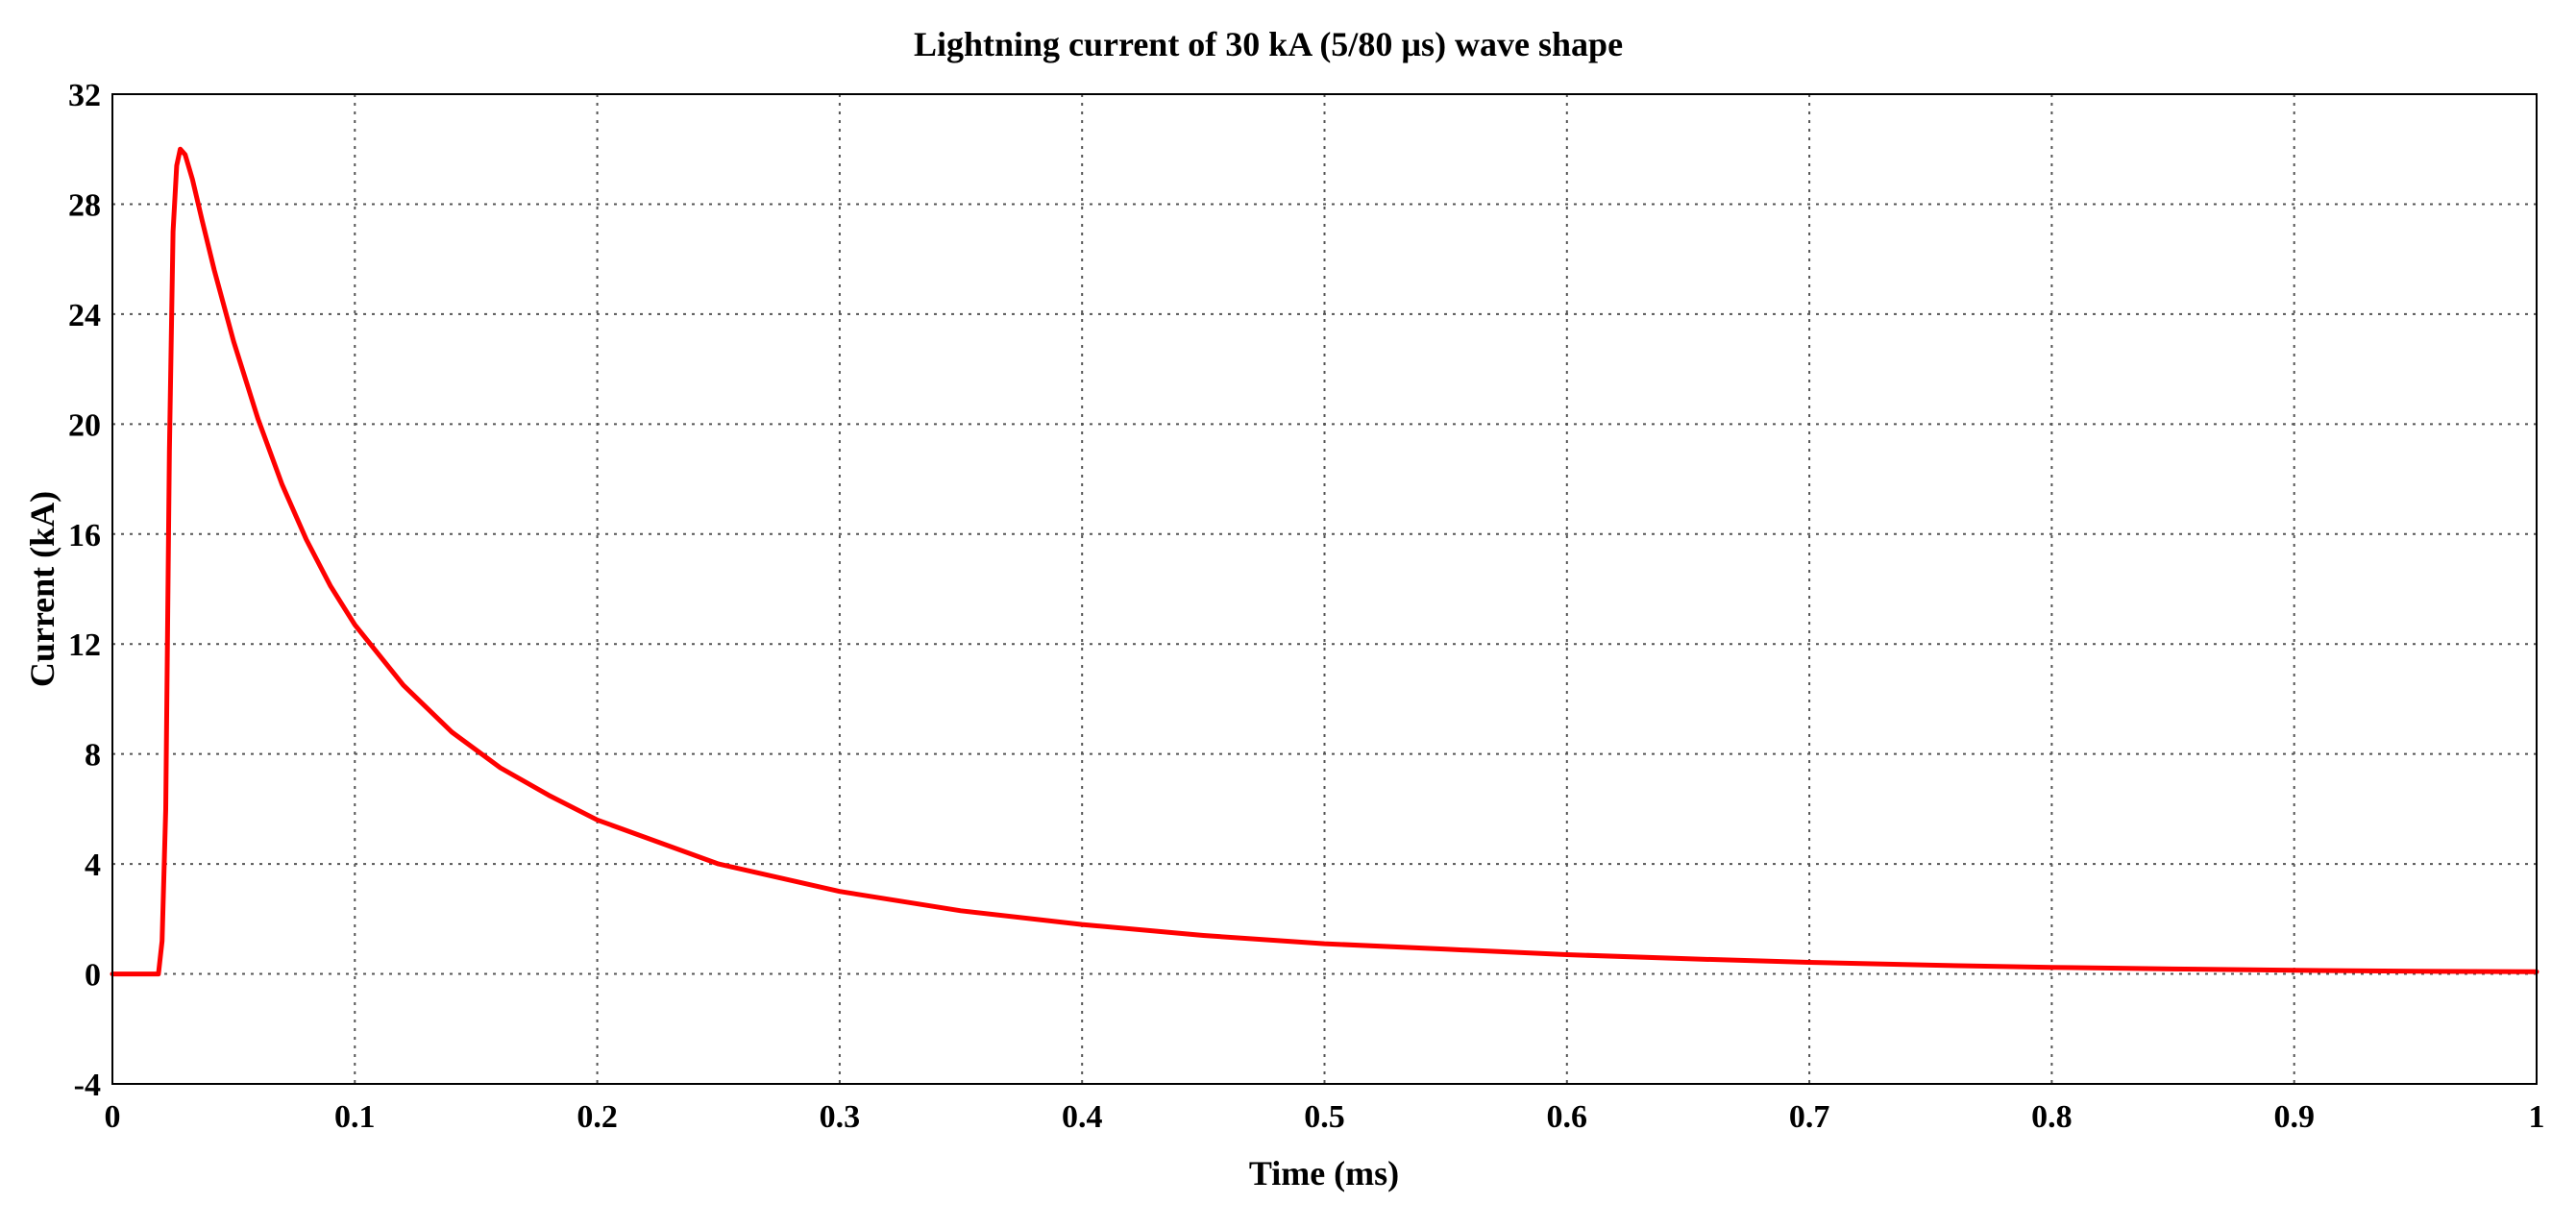 Image resolution: width=2576 pixels, height=1229 pixels. Describe the element at coordinates (87, 1085) in the screenshot. I see `y-tick-label: -4` at that location.